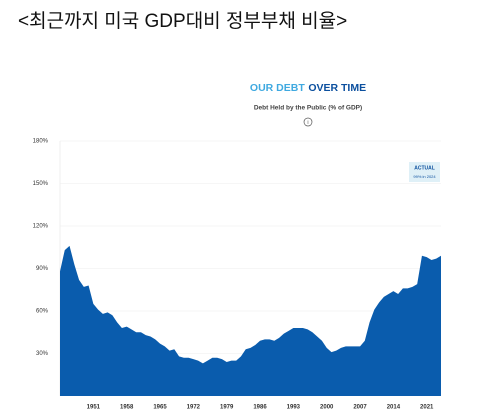 Image resolution: width=486 pixels, height=418 pixels. I want to click on x-tick-label: 2000, so click(327, 408).